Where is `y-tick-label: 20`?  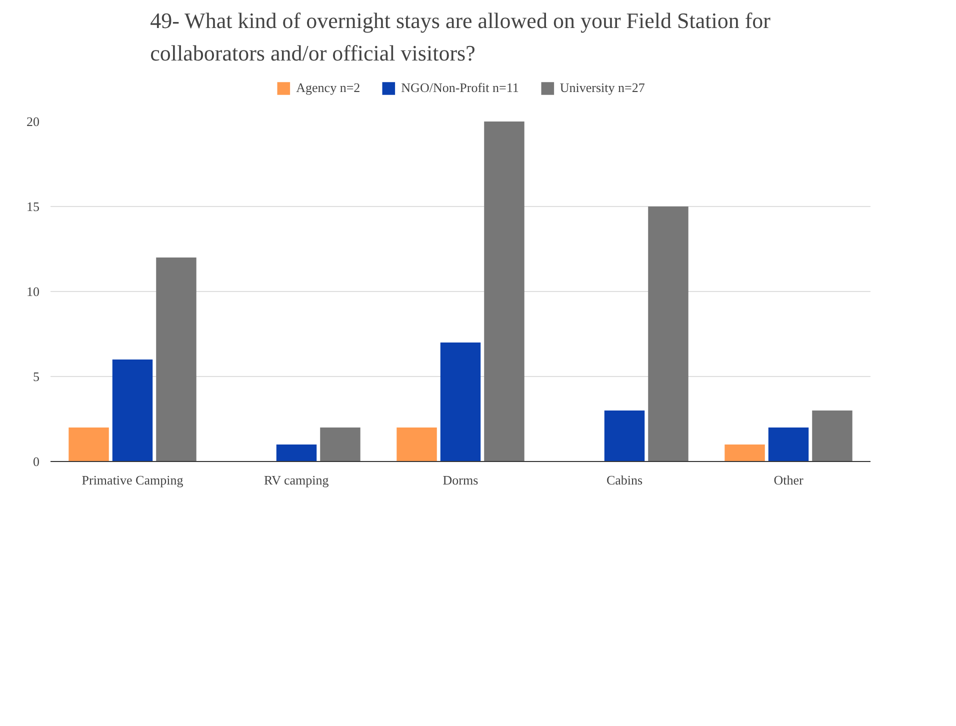
y-tick-label: 20 is located at coordinates (33, 121).